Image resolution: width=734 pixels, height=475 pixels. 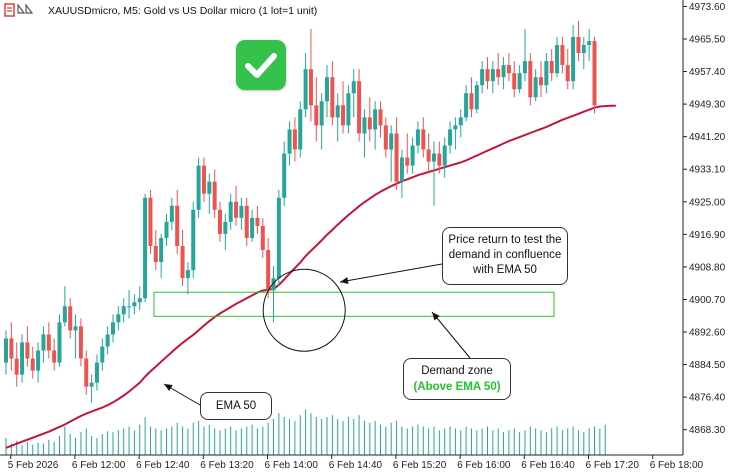 What do you see at coordinates (457, 379) in the screenshot?
I see `callout-demand-zone: Demand zone (Above EMA 50)` at bounding box center [457, 379].